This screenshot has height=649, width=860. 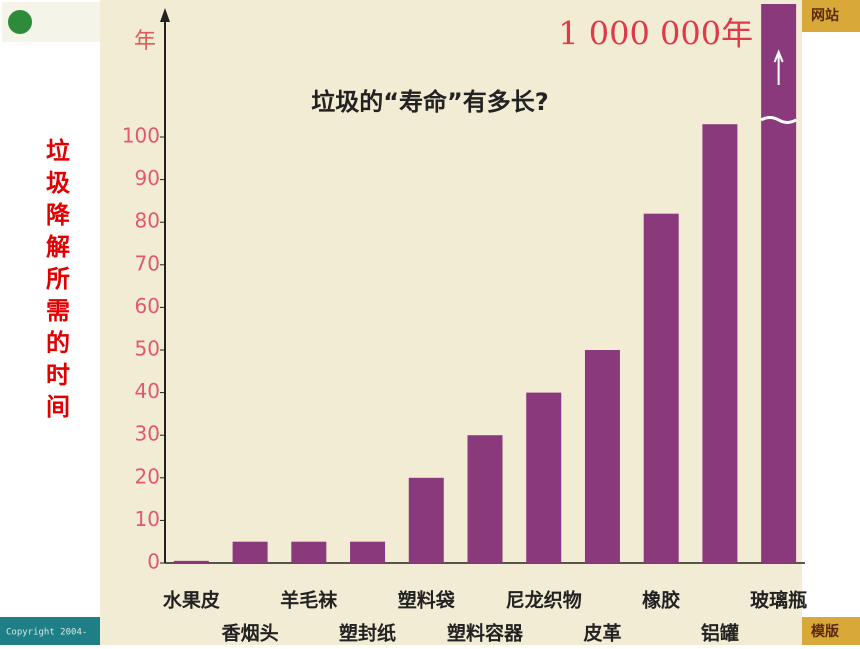 What do you see at coordinates (58, 279) in the screenshot?
I see `side-title: 垃圾降解所需的时间` at bounding box center [58, 279].